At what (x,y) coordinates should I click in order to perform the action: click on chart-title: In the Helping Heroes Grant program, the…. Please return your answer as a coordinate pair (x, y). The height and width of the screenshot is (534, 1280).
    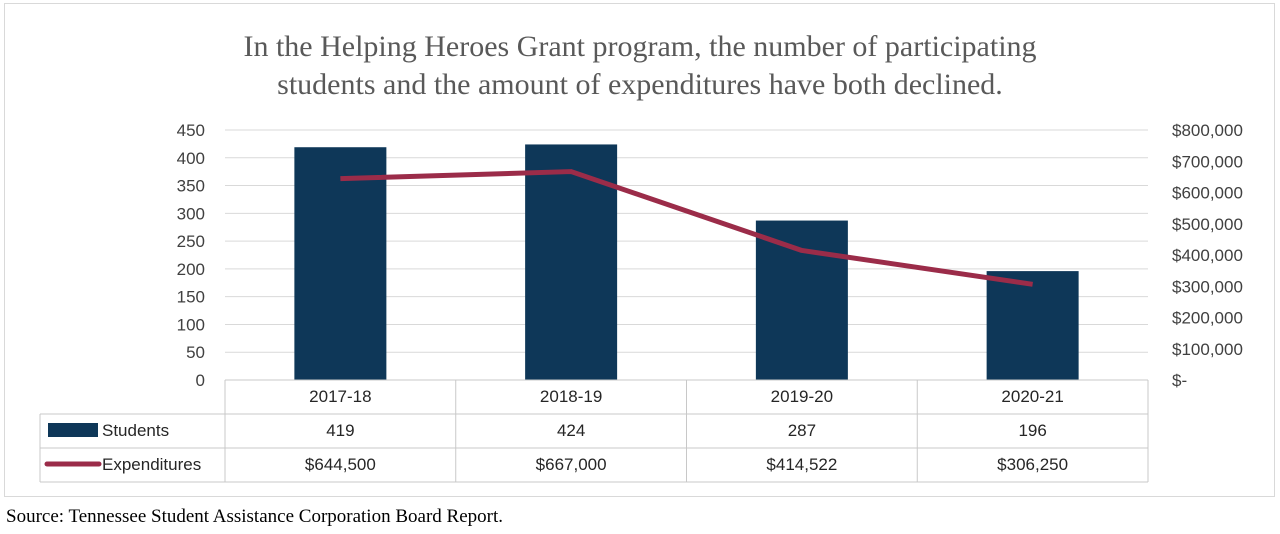
    Looking at the image, I should click on (639, 65).